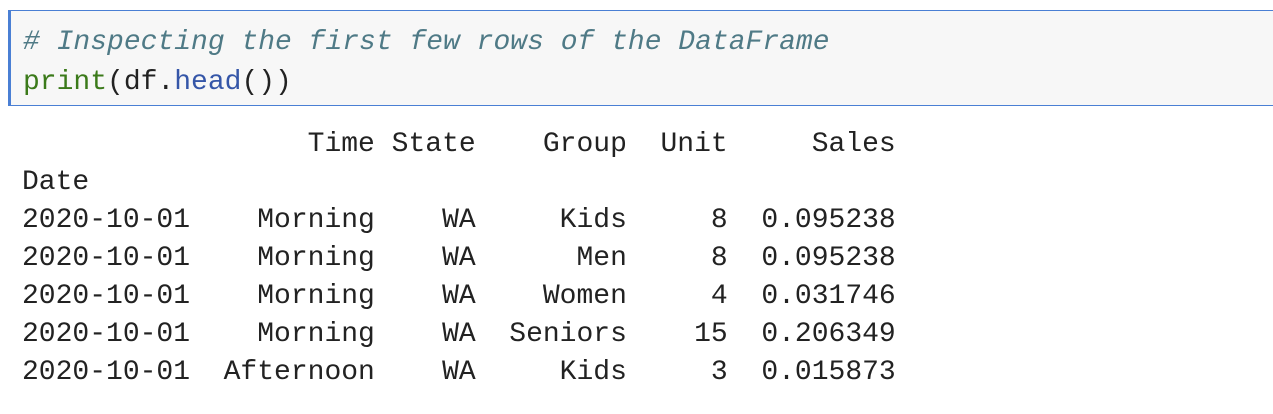 The height and width of the screenshot is (414, 1273). What do you see at coordinates (828, 372) in the screenshot?
I see `table-cell: 0.015873` at bounding box center [828, 372].